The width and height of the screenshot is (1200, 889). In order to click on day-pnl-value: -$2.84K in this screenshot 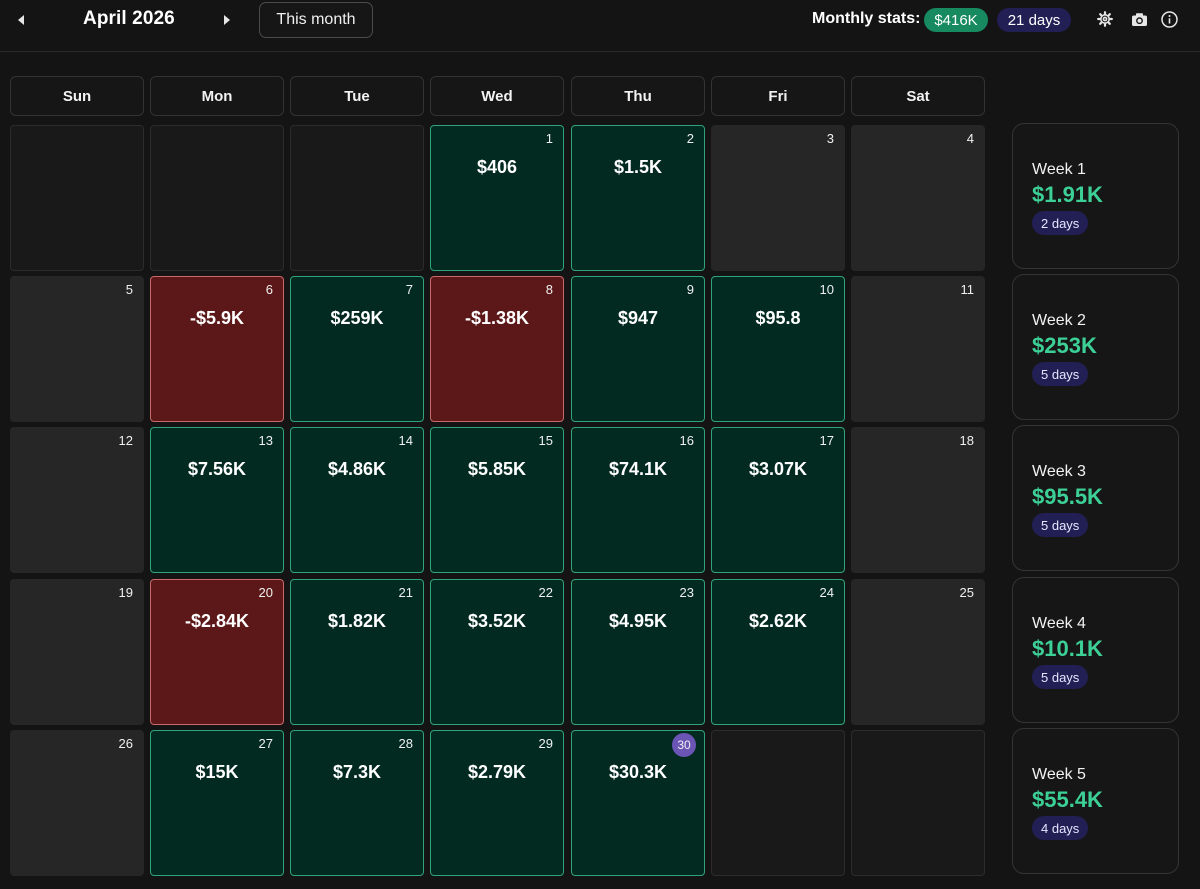, I will do `click(217, 621)`.